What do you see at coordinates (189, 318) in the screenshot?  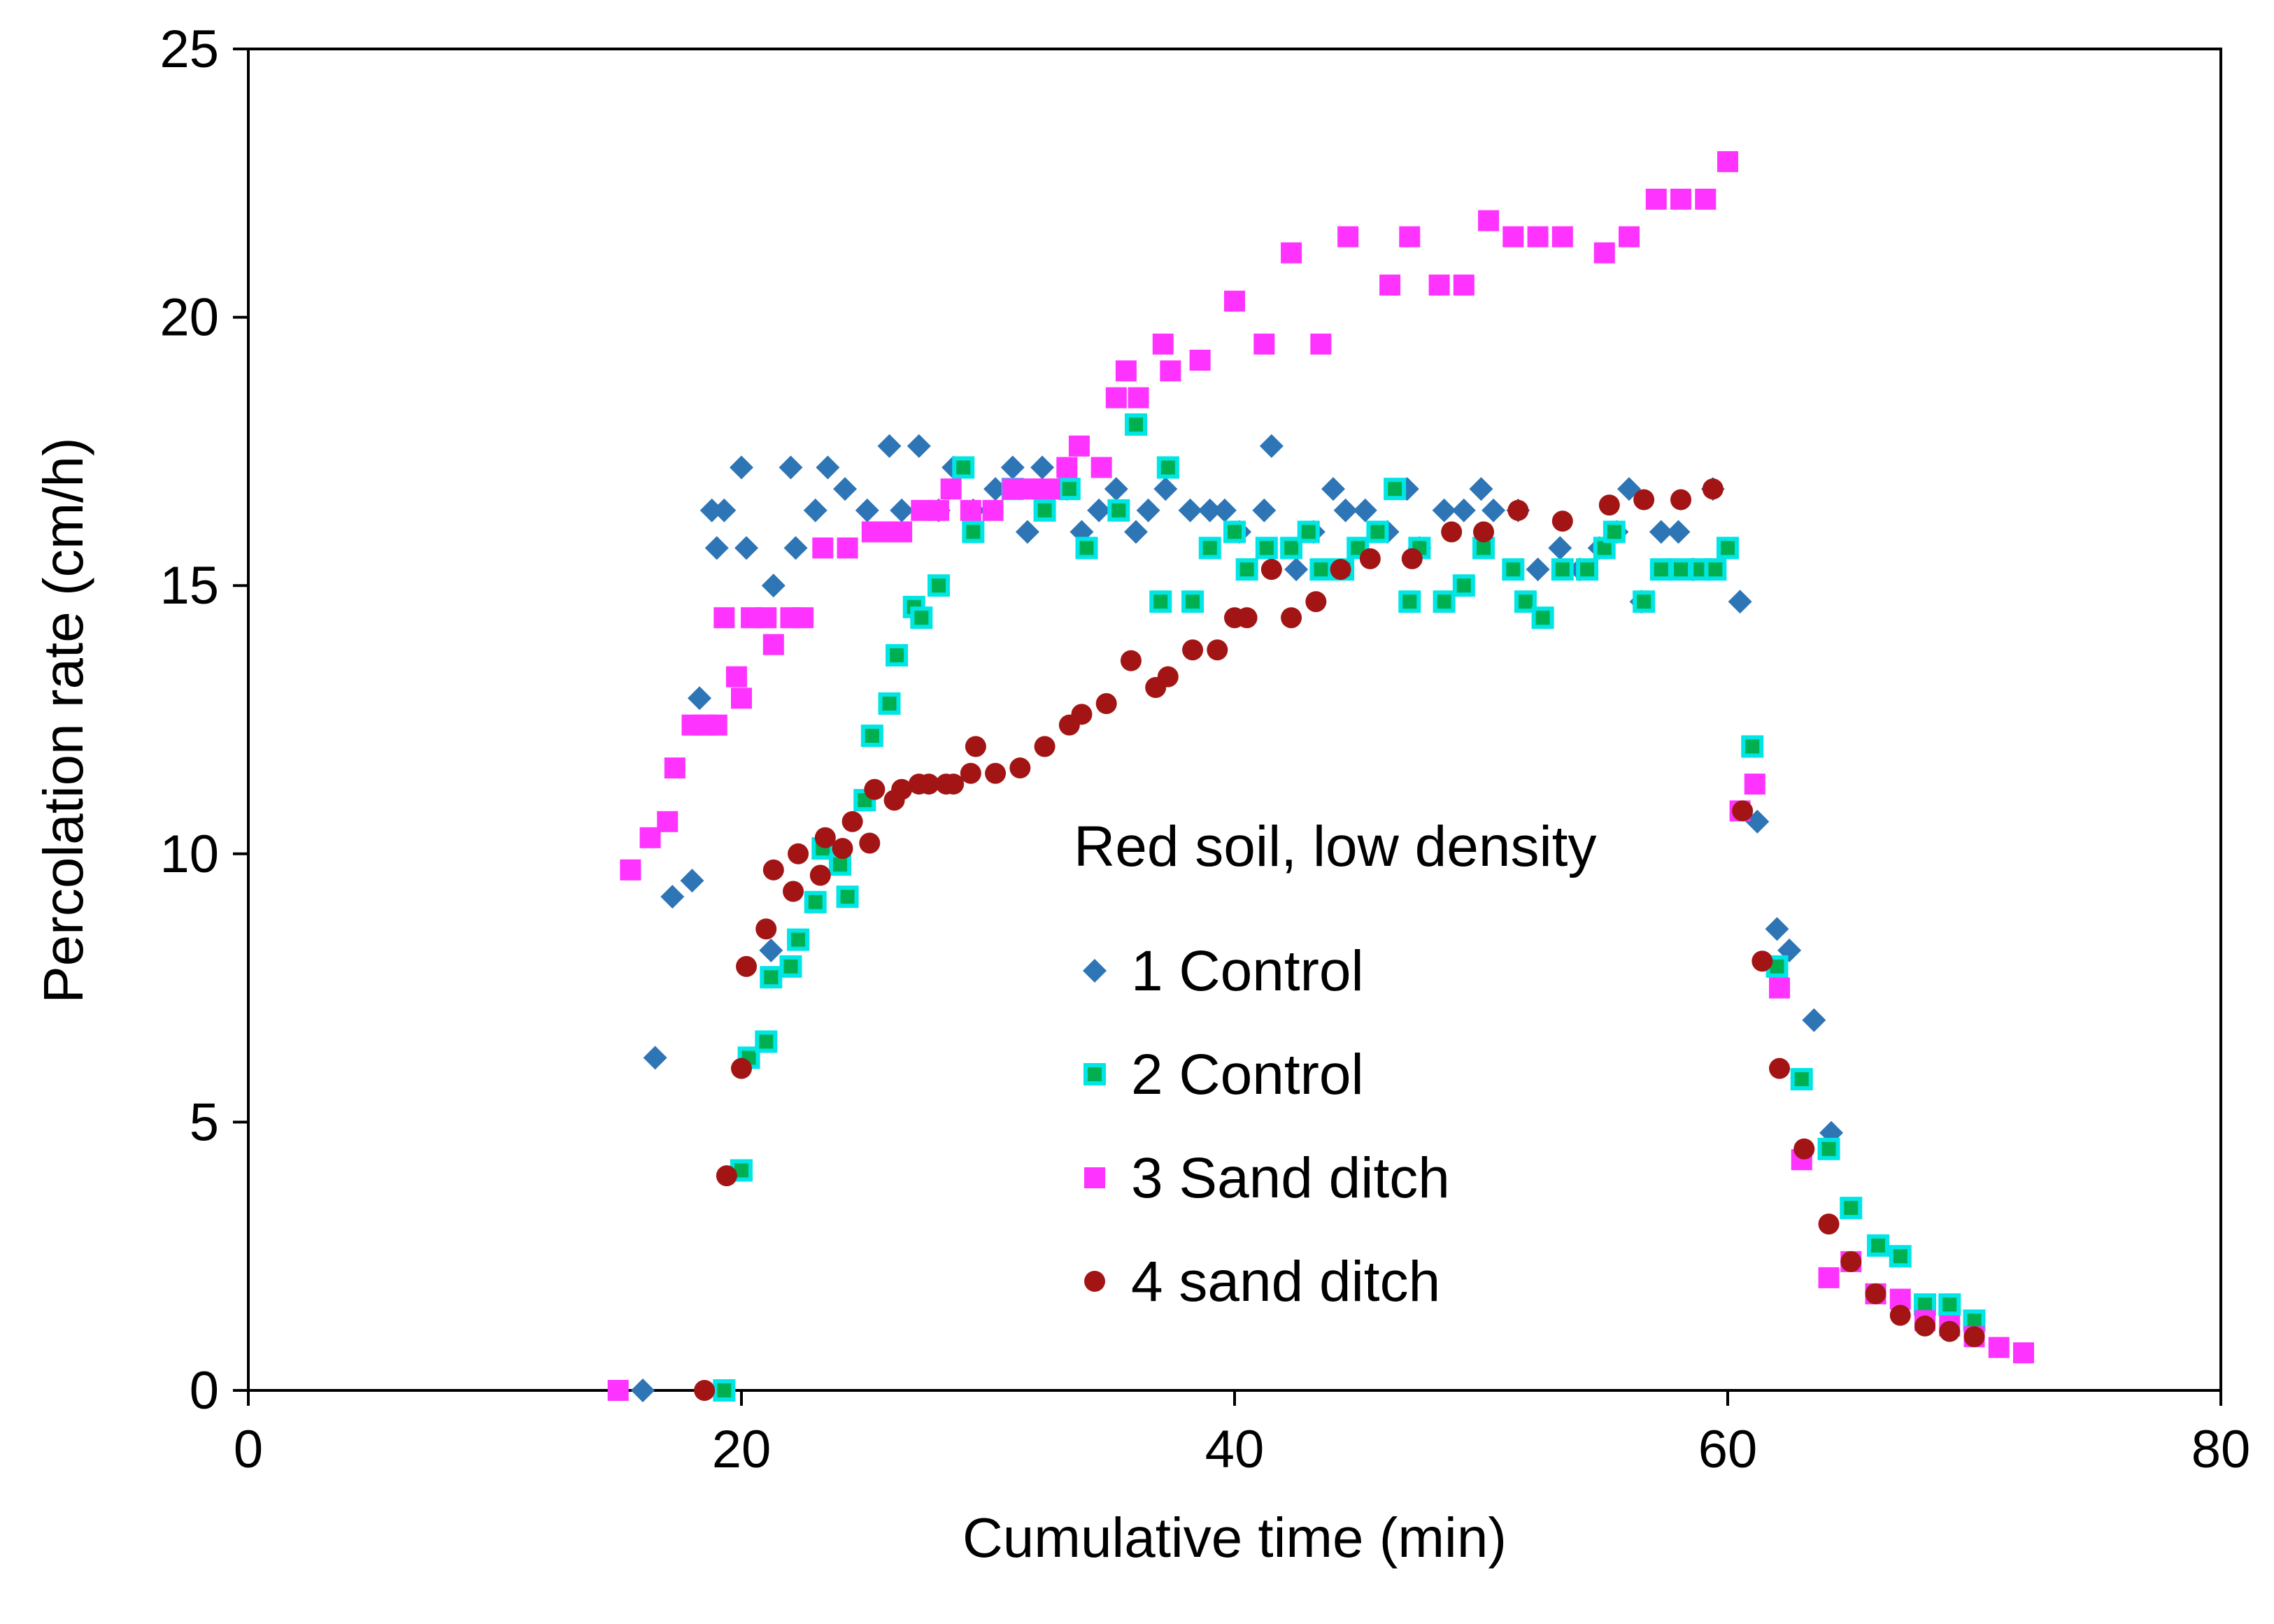 I see `y-tick-label: 20` at bounding box center [189, 318].